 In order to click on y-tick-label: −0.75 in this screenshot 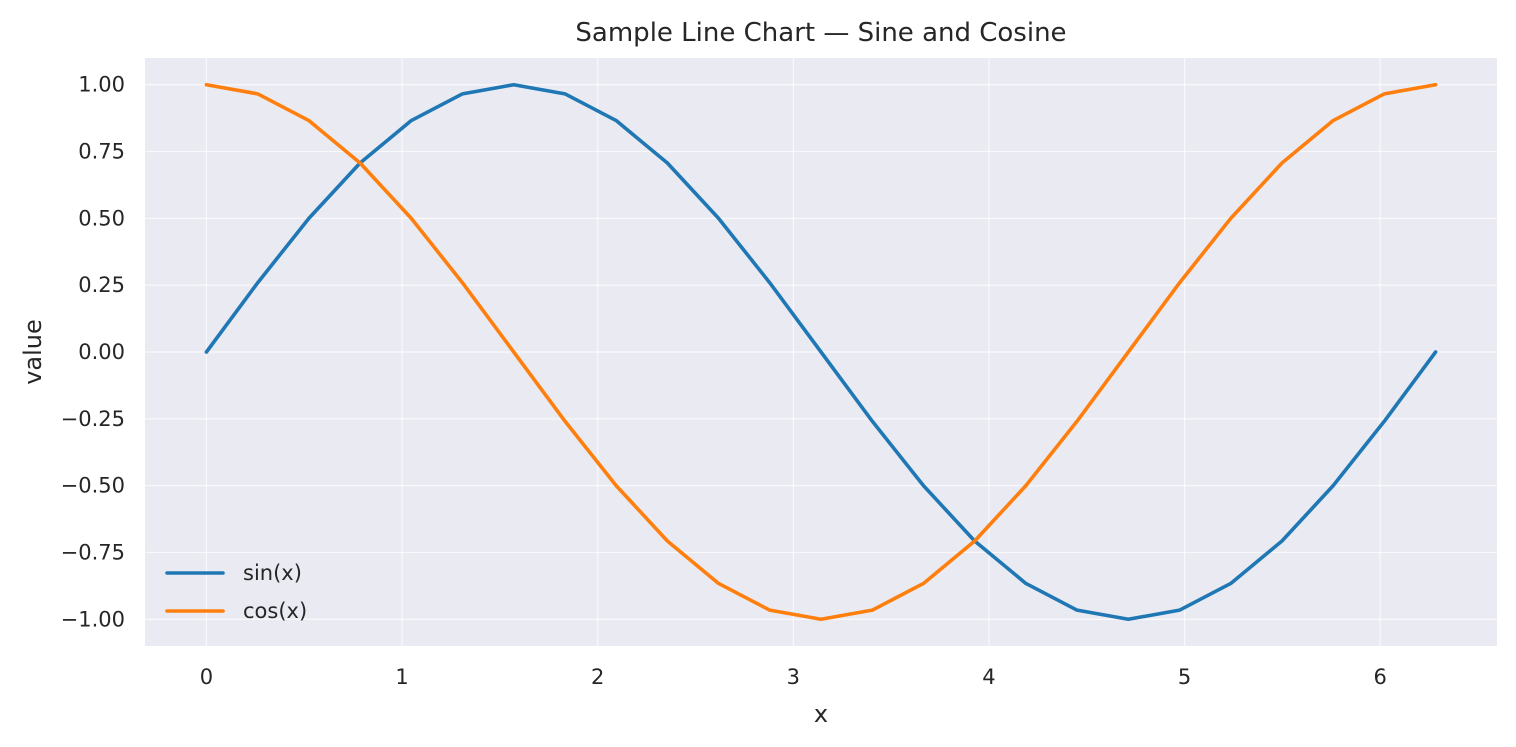, I will do `click(93, 552)`.